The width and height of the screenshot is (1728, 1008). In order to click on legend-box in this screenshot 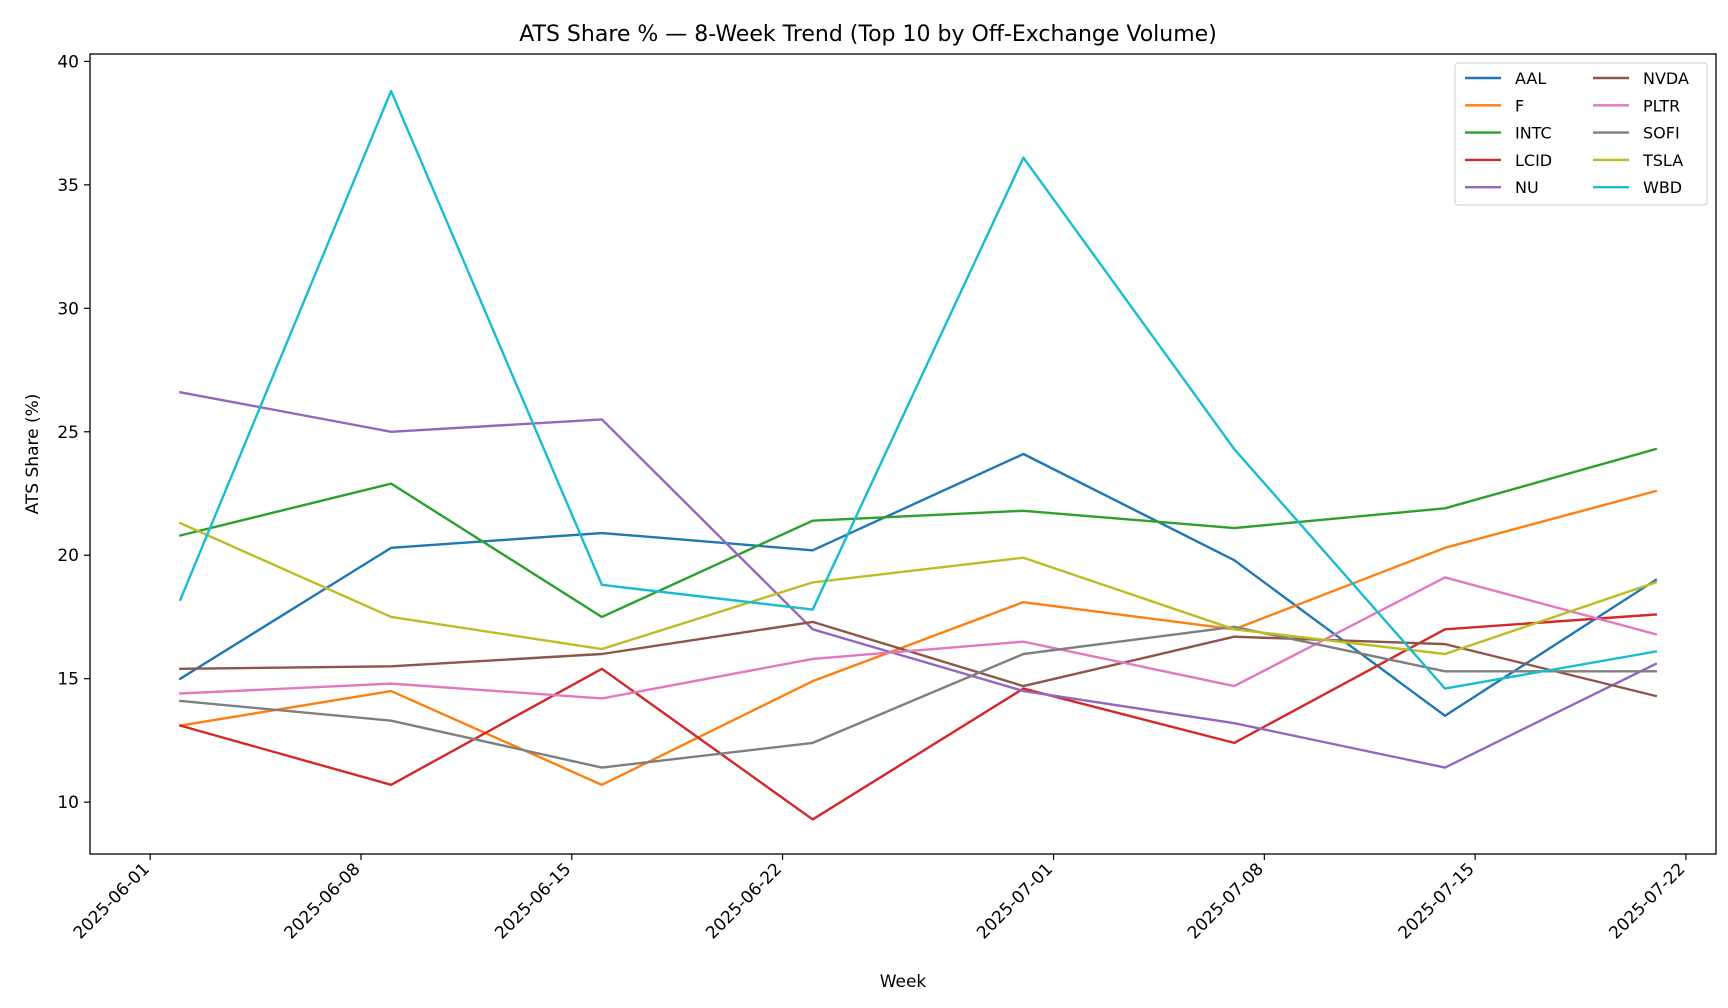, I will do `click(1581, 134)`.